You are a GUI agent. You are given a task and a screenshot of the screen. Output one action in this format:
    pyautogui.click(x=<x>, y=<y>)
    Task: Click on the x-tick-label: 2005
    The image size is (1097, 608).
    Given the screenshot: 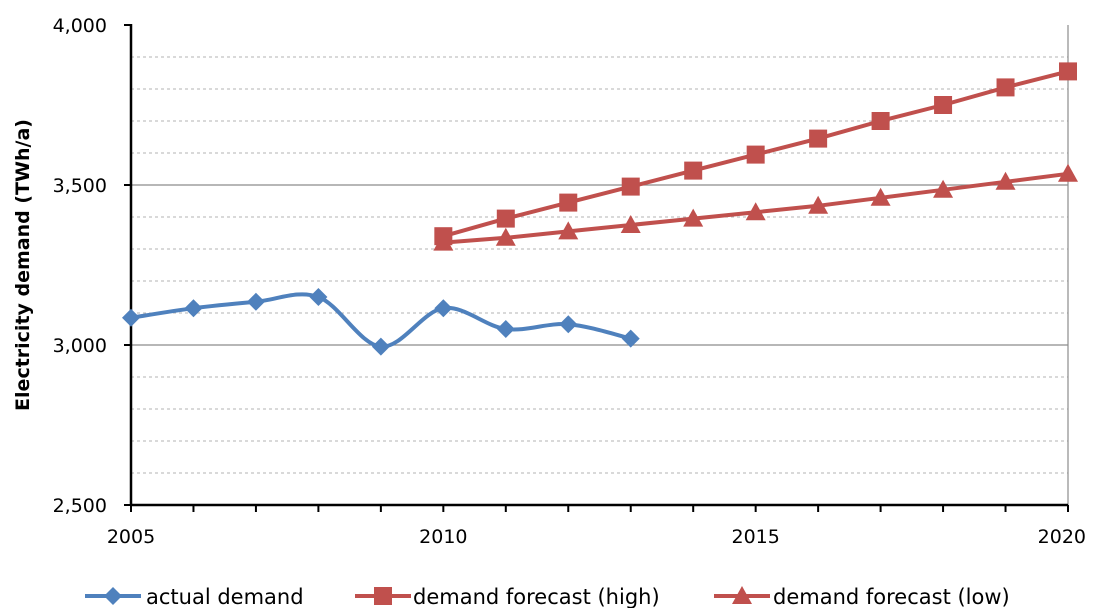 What is the action you would take?
    pyautogui.click(x=131, y=537)
    